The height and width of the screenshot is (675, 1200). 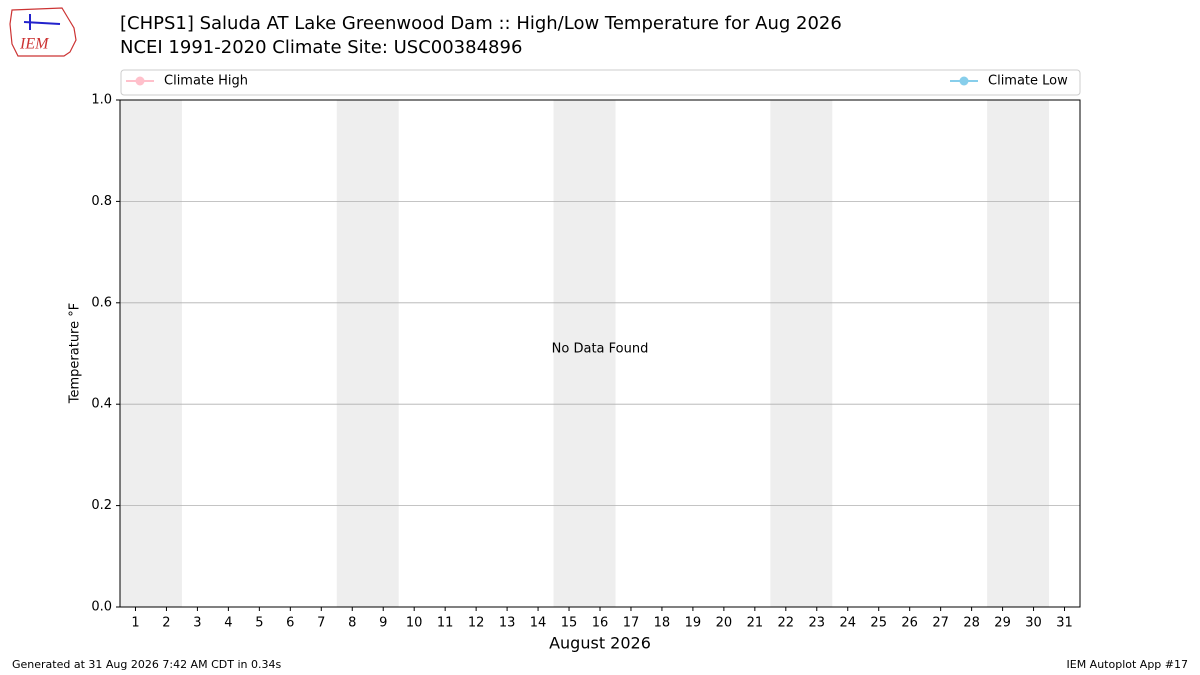 What do you see at coordinates (940, 623) in the screenshot?
I see `x-tick-label: 27` at bounding box center [940, 623].